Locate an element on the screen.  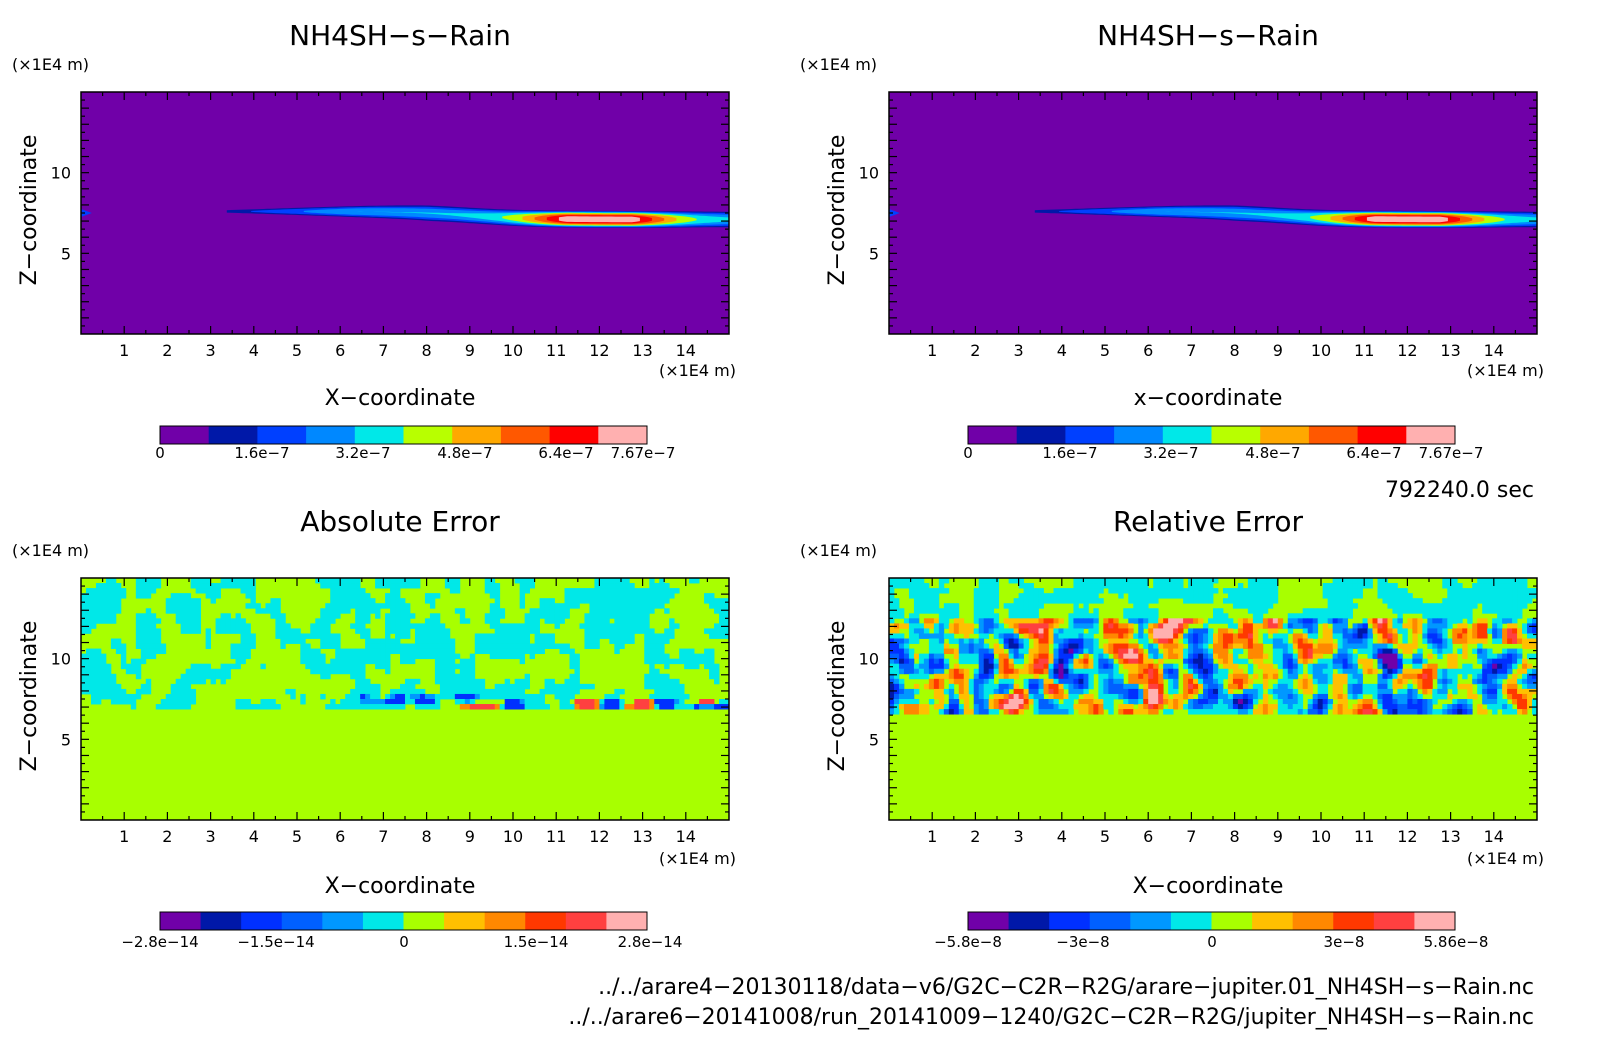
colorbar-frame is located at coordinates (403, 921).